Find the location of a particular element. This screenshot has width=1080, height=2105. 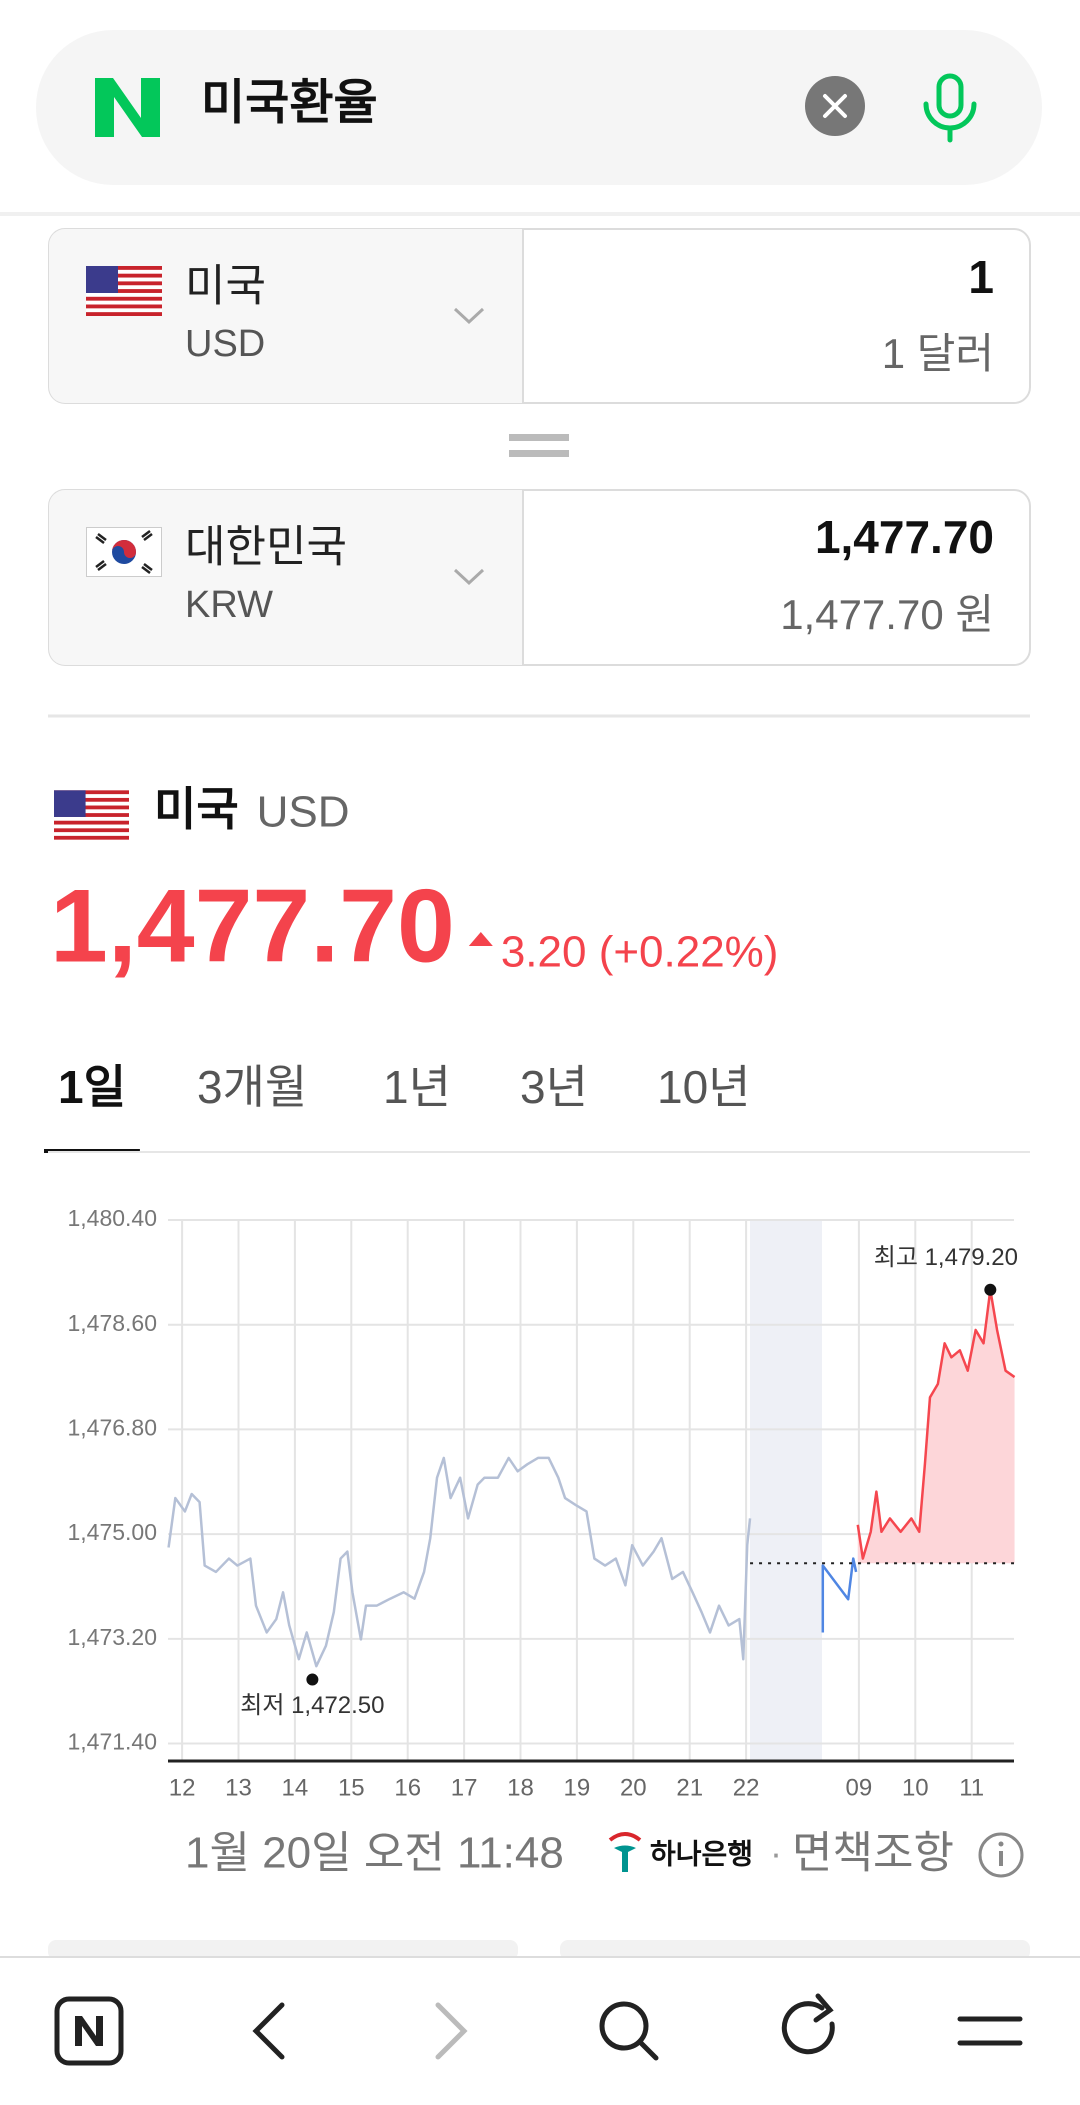

x-tick-label: 22 is located at coordinates (746, 1787).